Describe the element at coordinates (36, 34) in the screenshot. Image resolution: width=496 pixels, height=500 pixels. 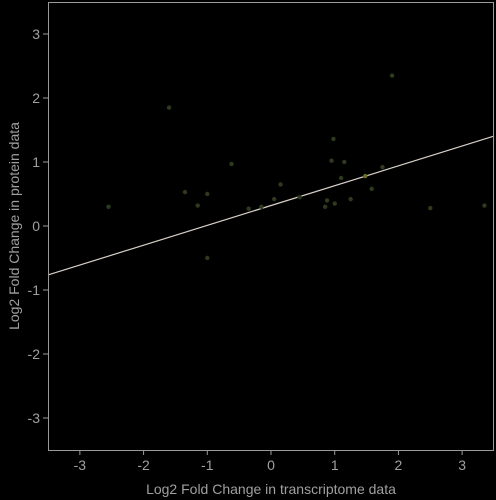
I see `y-tick-label: 3` at that location.